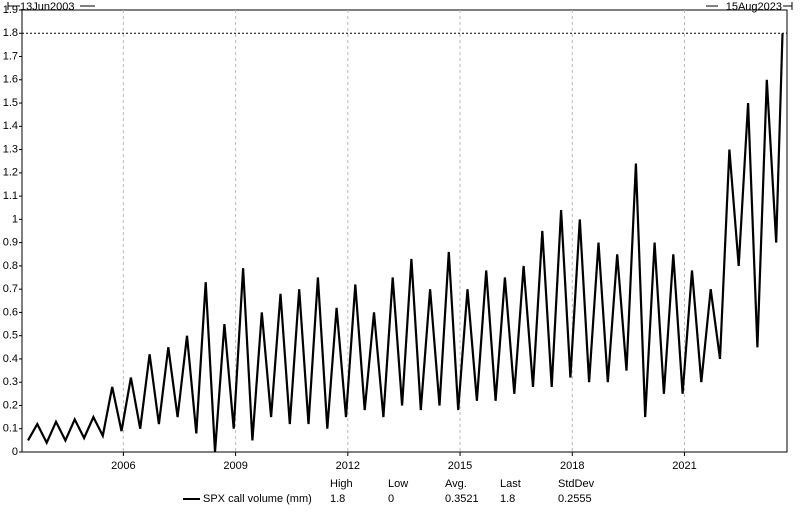  I want to click on start-bracket, so click(51, 6).